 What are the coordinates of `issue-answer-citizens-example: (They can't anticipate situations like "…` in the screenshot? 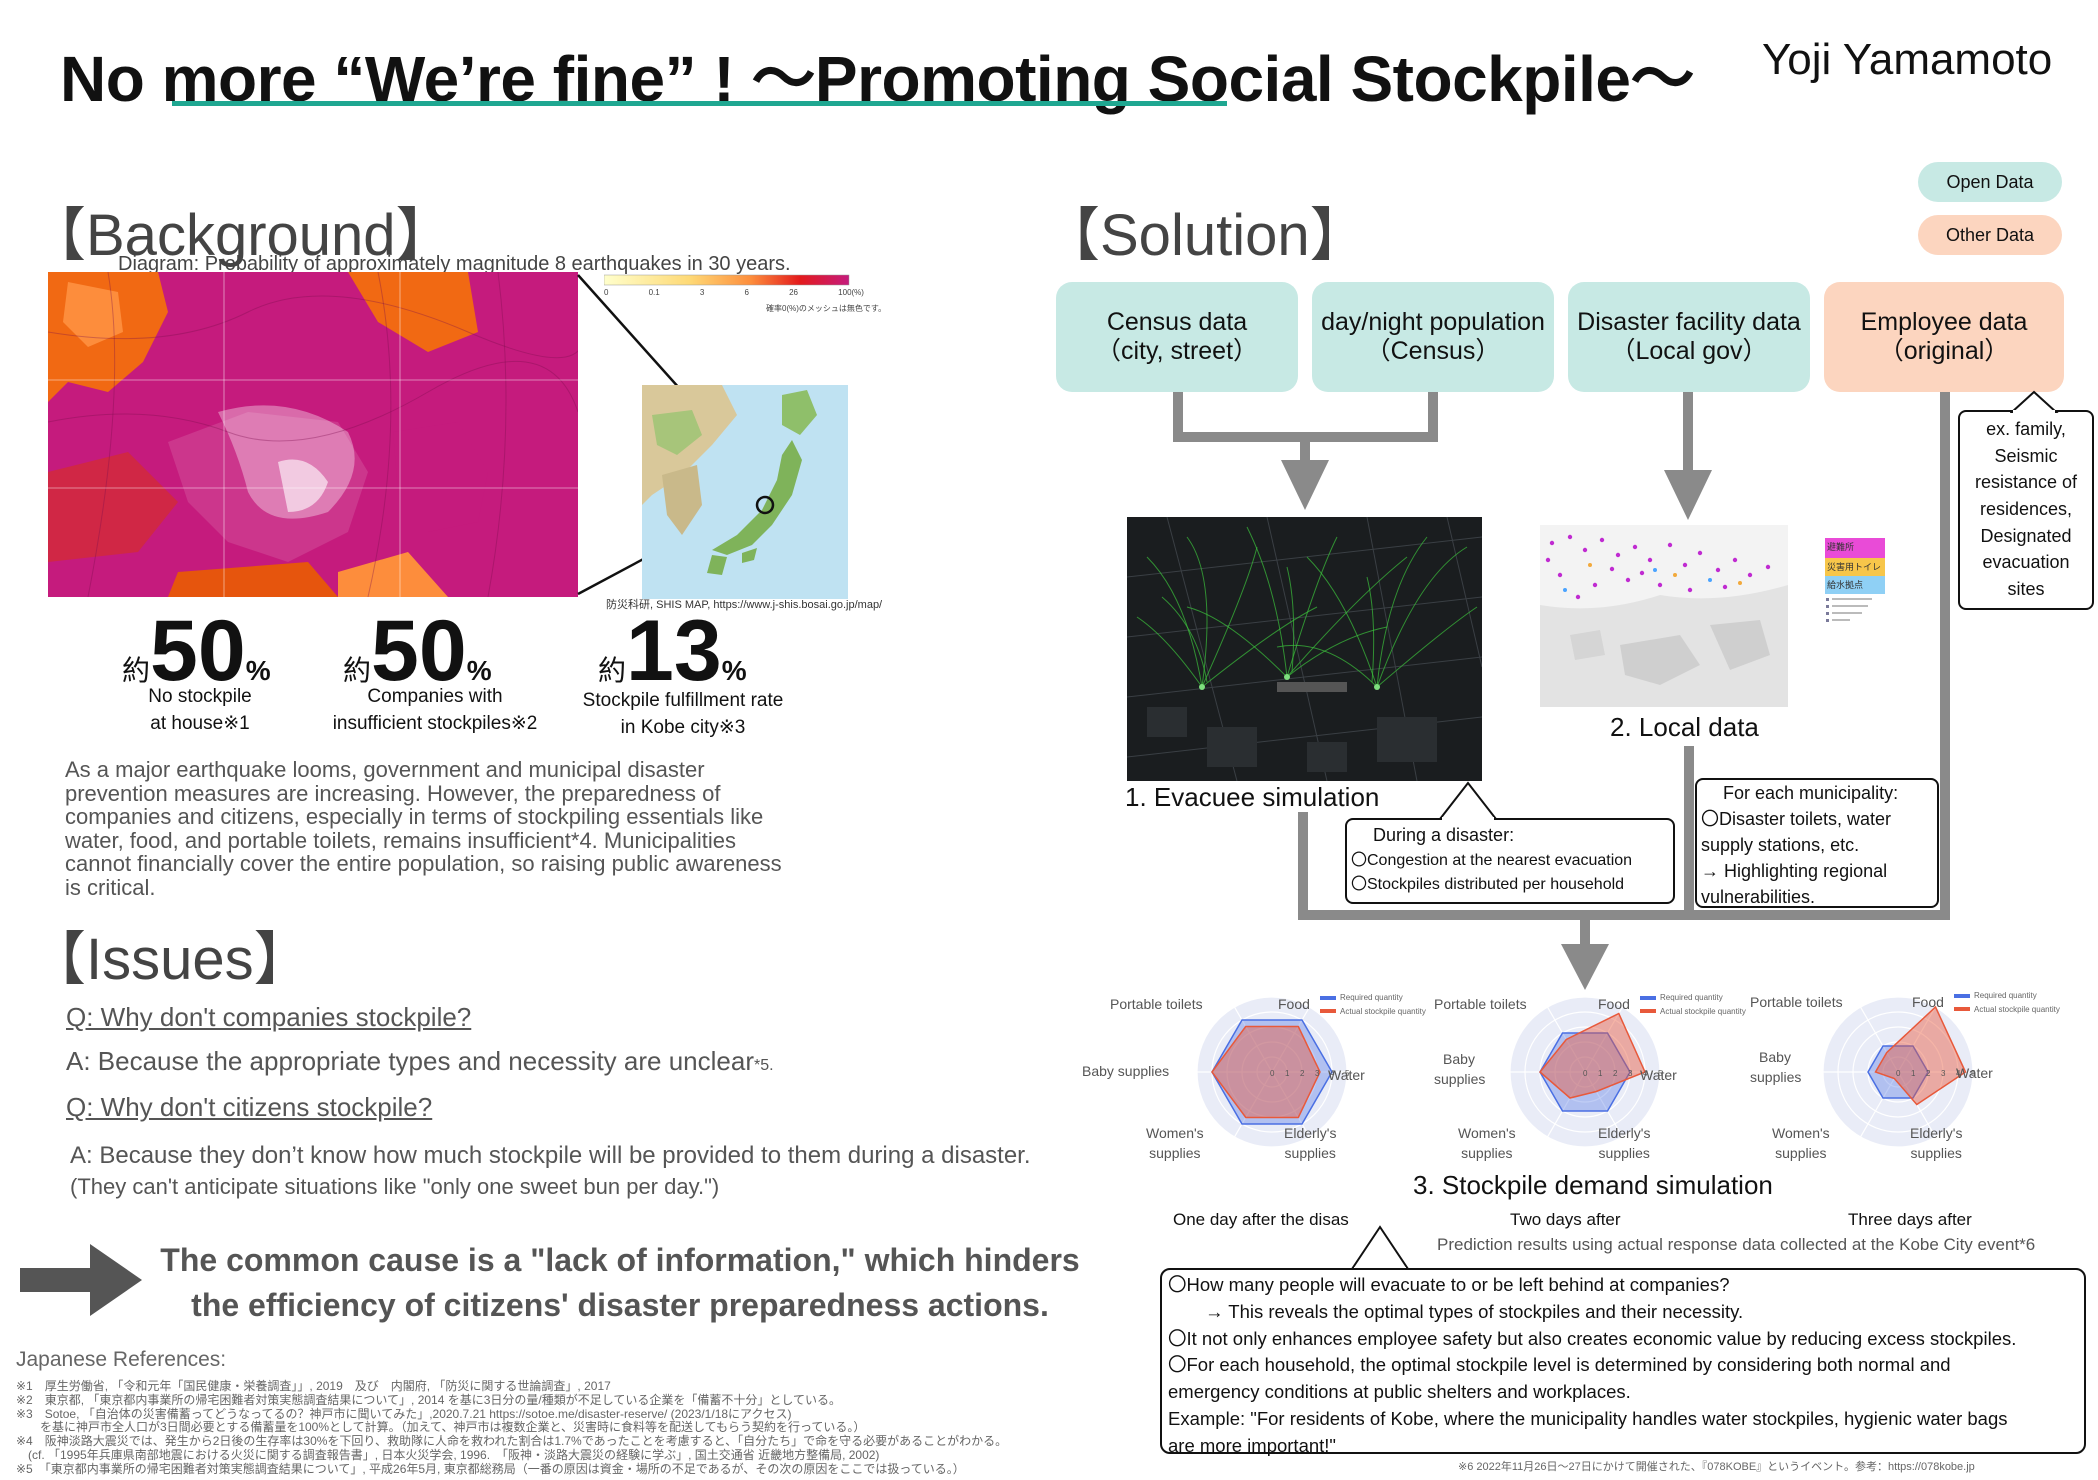 It's located at (395, 1186).